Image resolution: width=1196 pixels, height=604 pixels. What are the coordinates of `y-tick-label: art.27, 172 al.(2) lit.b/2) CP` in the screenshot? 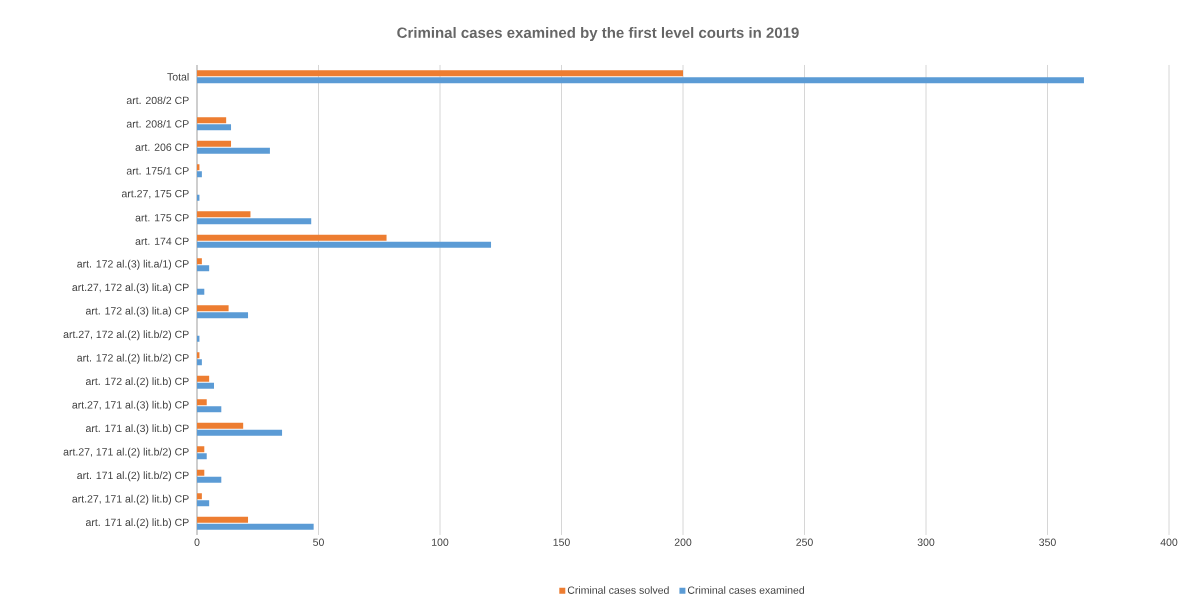 It's located at (126, 335).